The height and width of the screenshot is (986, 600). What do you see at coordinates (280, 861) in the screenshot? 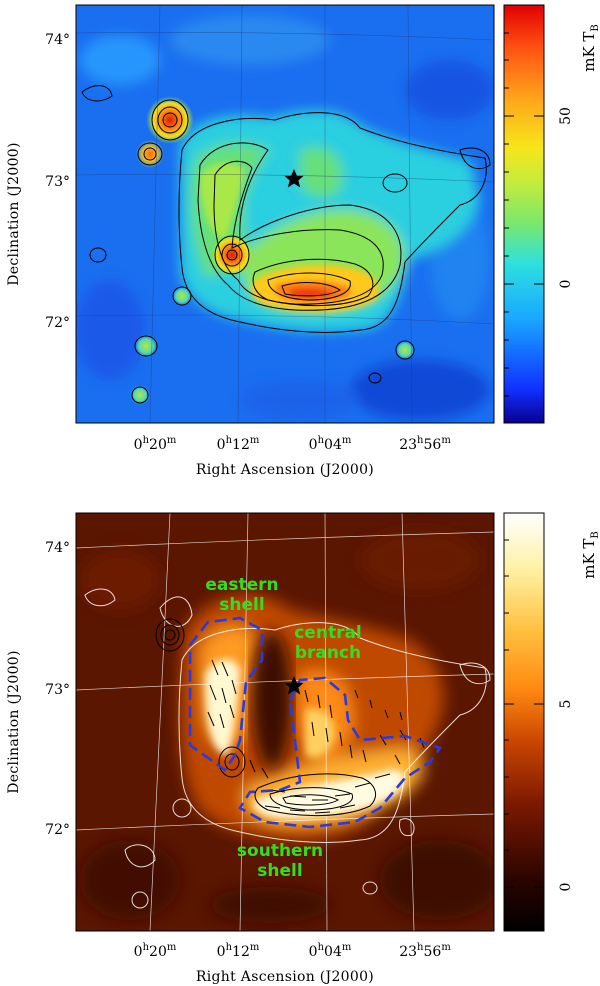
I see `annotation-southern-shell: southern shell` at bounding box center [280, 861].